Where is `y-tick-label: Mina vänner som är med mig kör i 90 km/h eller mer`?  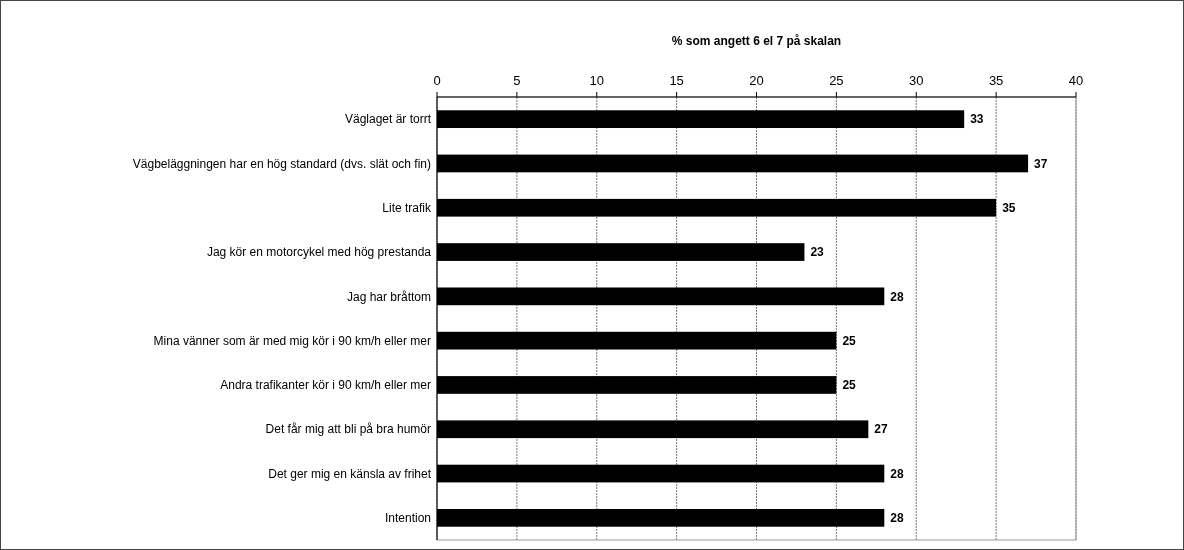 y-tick-label: Mina vänner som är med mig kör i 90 km/h eller mer is located at coordinates (292, 340).